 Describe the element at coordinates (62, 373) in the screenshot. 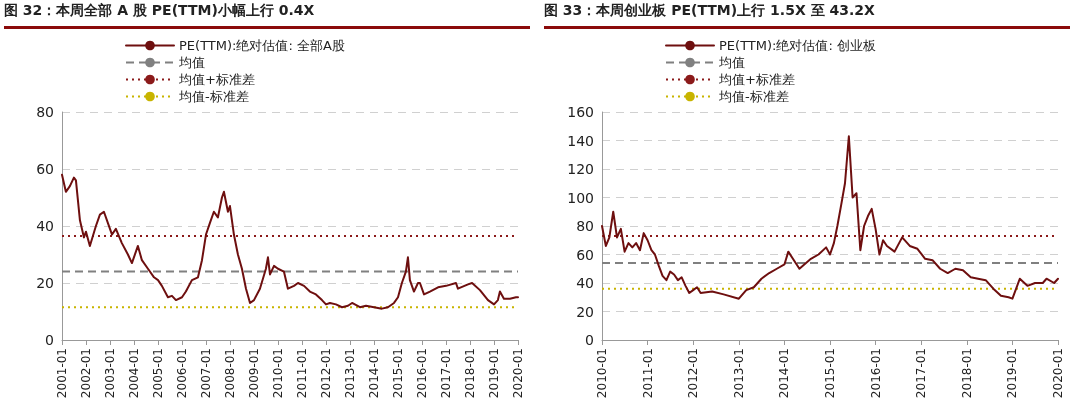

I see `x-tick-label: 2001-01` at that location.